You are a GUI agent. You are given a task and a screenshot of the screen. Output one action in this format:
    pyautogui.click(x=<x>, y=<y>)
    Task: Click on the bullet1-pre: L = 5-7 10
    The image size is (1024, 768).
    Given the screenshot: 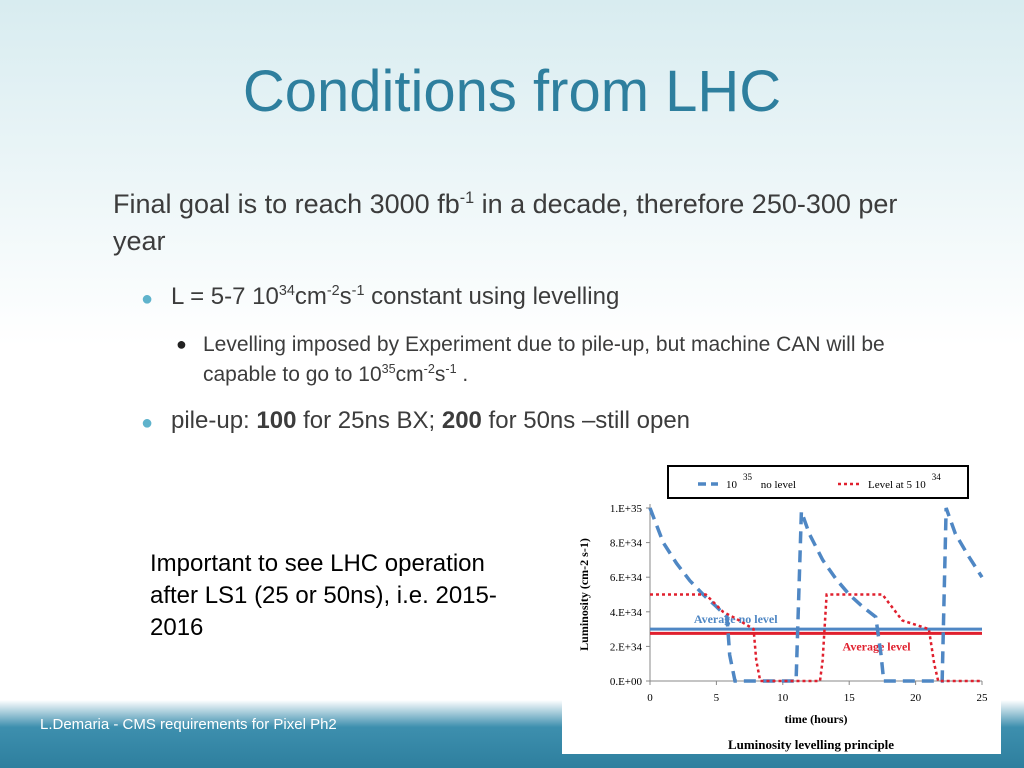 What is the action you would take?
    pyautogui.click(x=225, y=296)
    